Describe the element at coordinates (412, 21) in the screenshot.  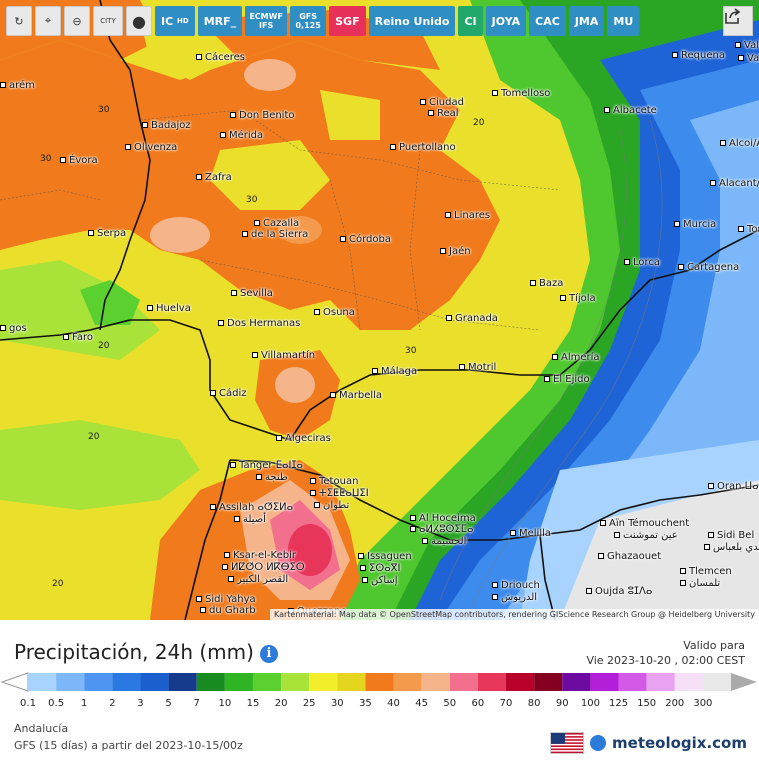
I see `model-uk-button: Reino Unido` at that location.